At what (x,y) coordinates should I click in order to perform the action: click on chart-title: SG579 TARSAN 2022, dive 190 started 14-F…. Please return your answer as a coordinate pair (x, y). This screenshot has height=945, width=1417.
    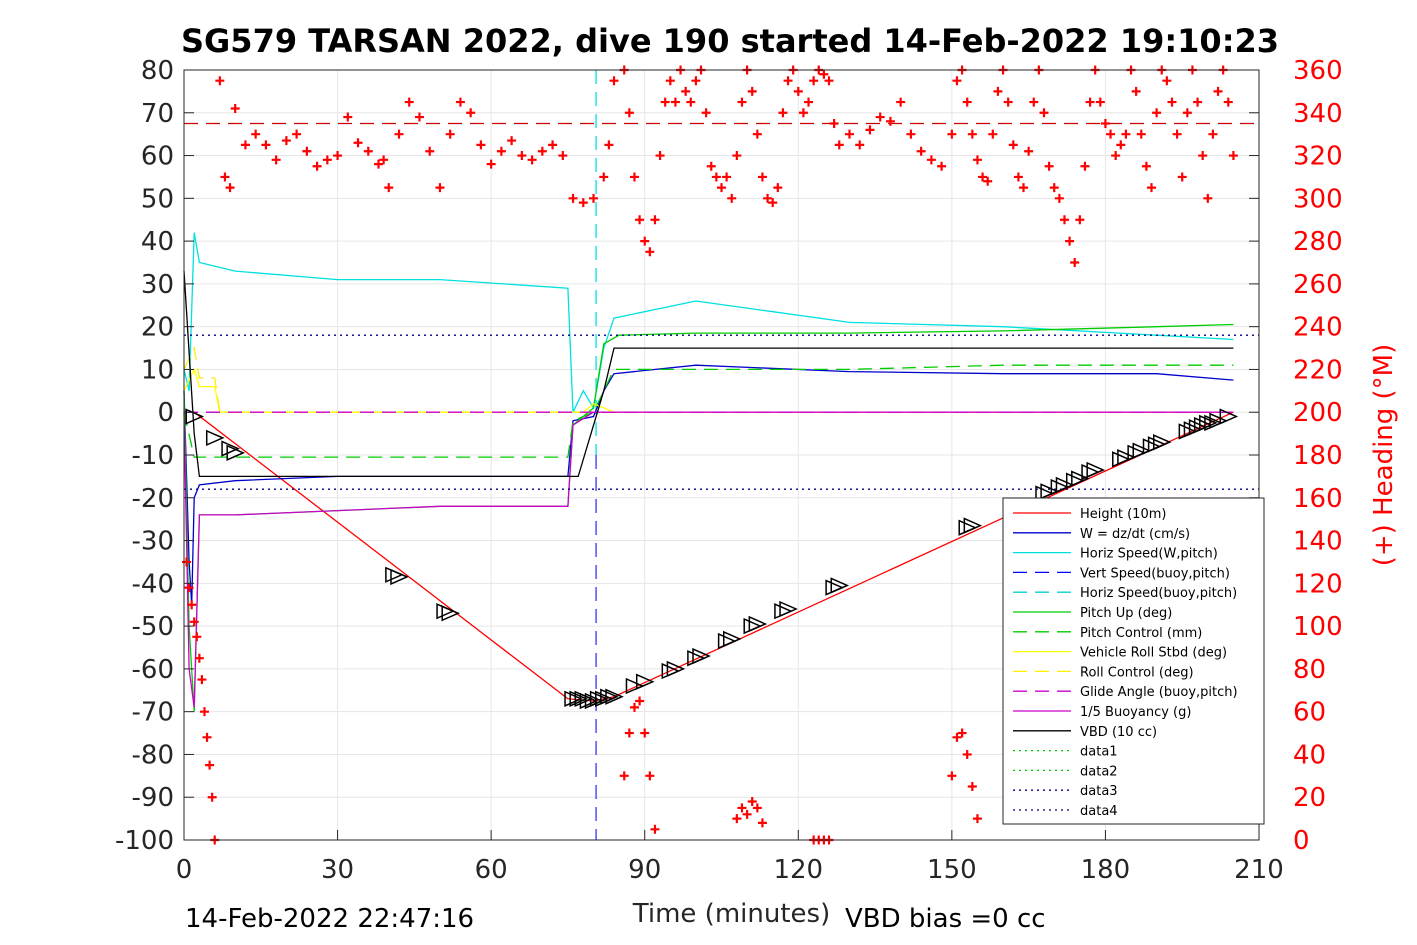
    Looking at the image, I should click on (730, 41).